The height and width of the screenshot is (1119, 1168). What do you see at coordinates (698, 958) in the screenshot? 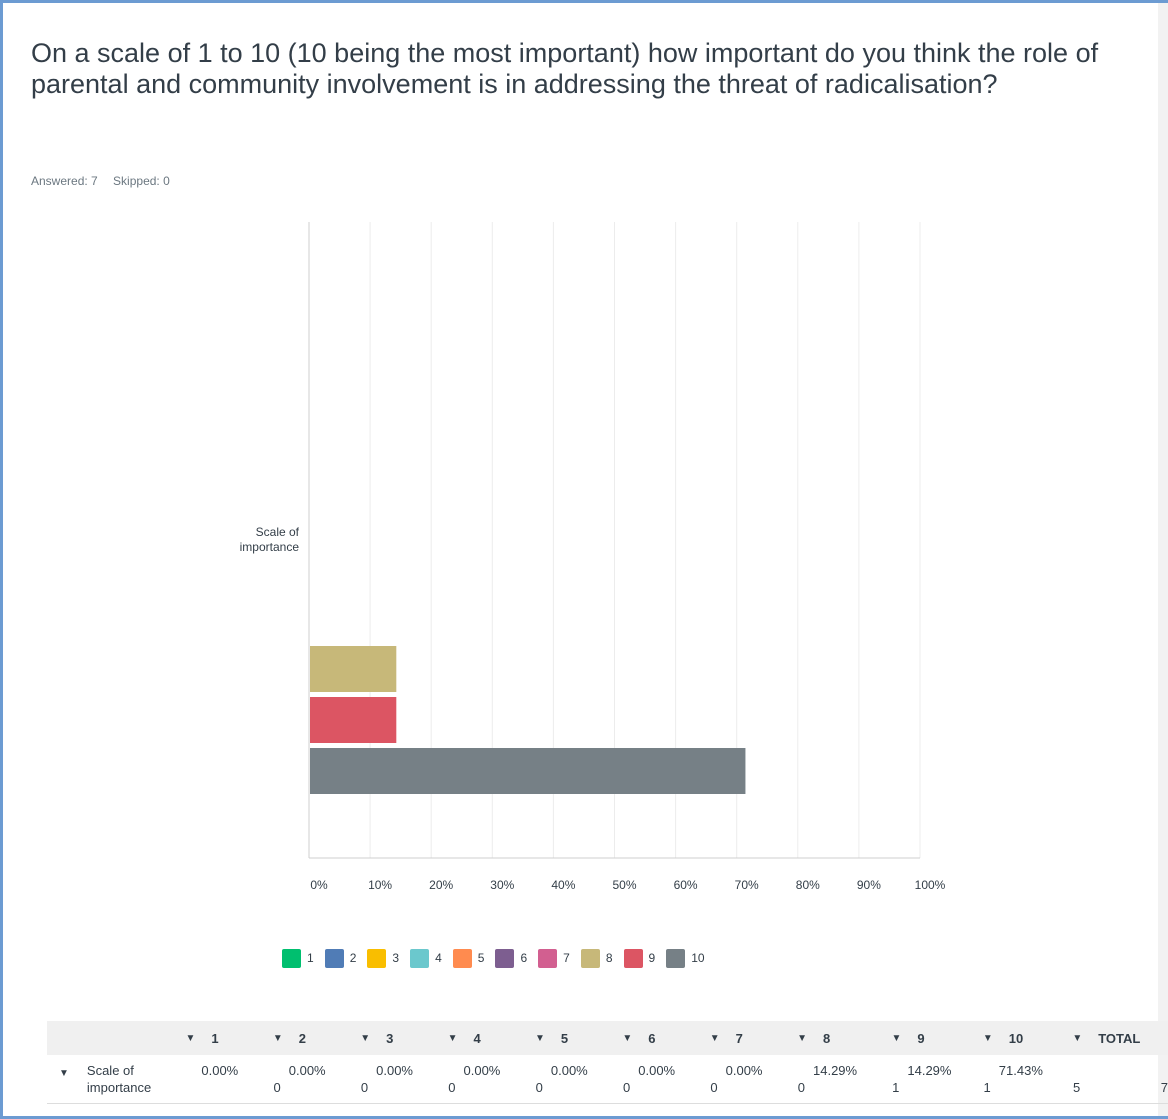
I see `legend-label: 10` at bounding box center [698, 958].